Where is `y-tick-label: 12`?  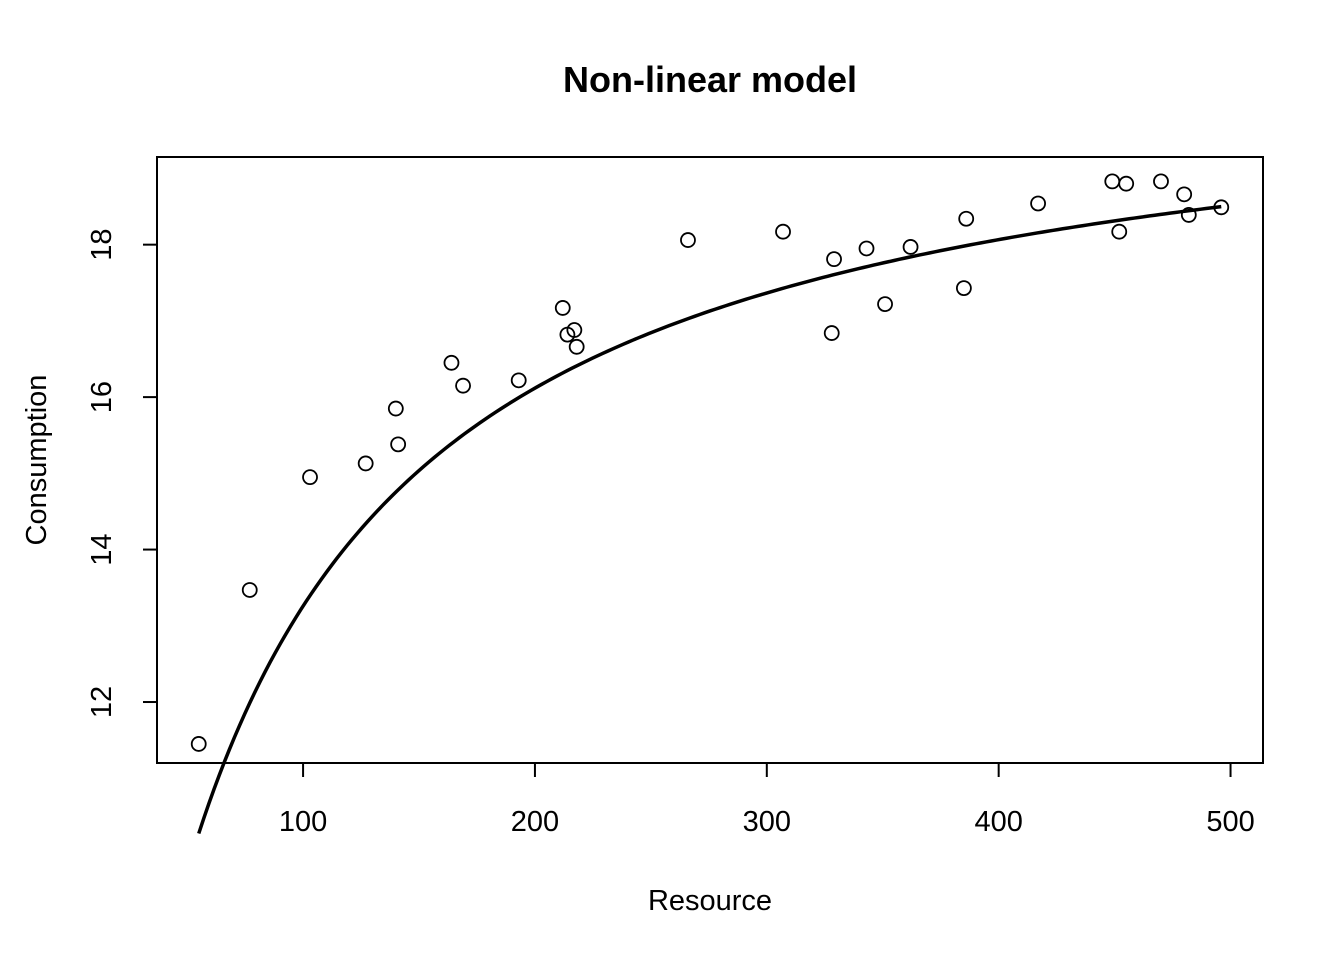
y-tick-label: 12 is located at coordinates (102, 702).